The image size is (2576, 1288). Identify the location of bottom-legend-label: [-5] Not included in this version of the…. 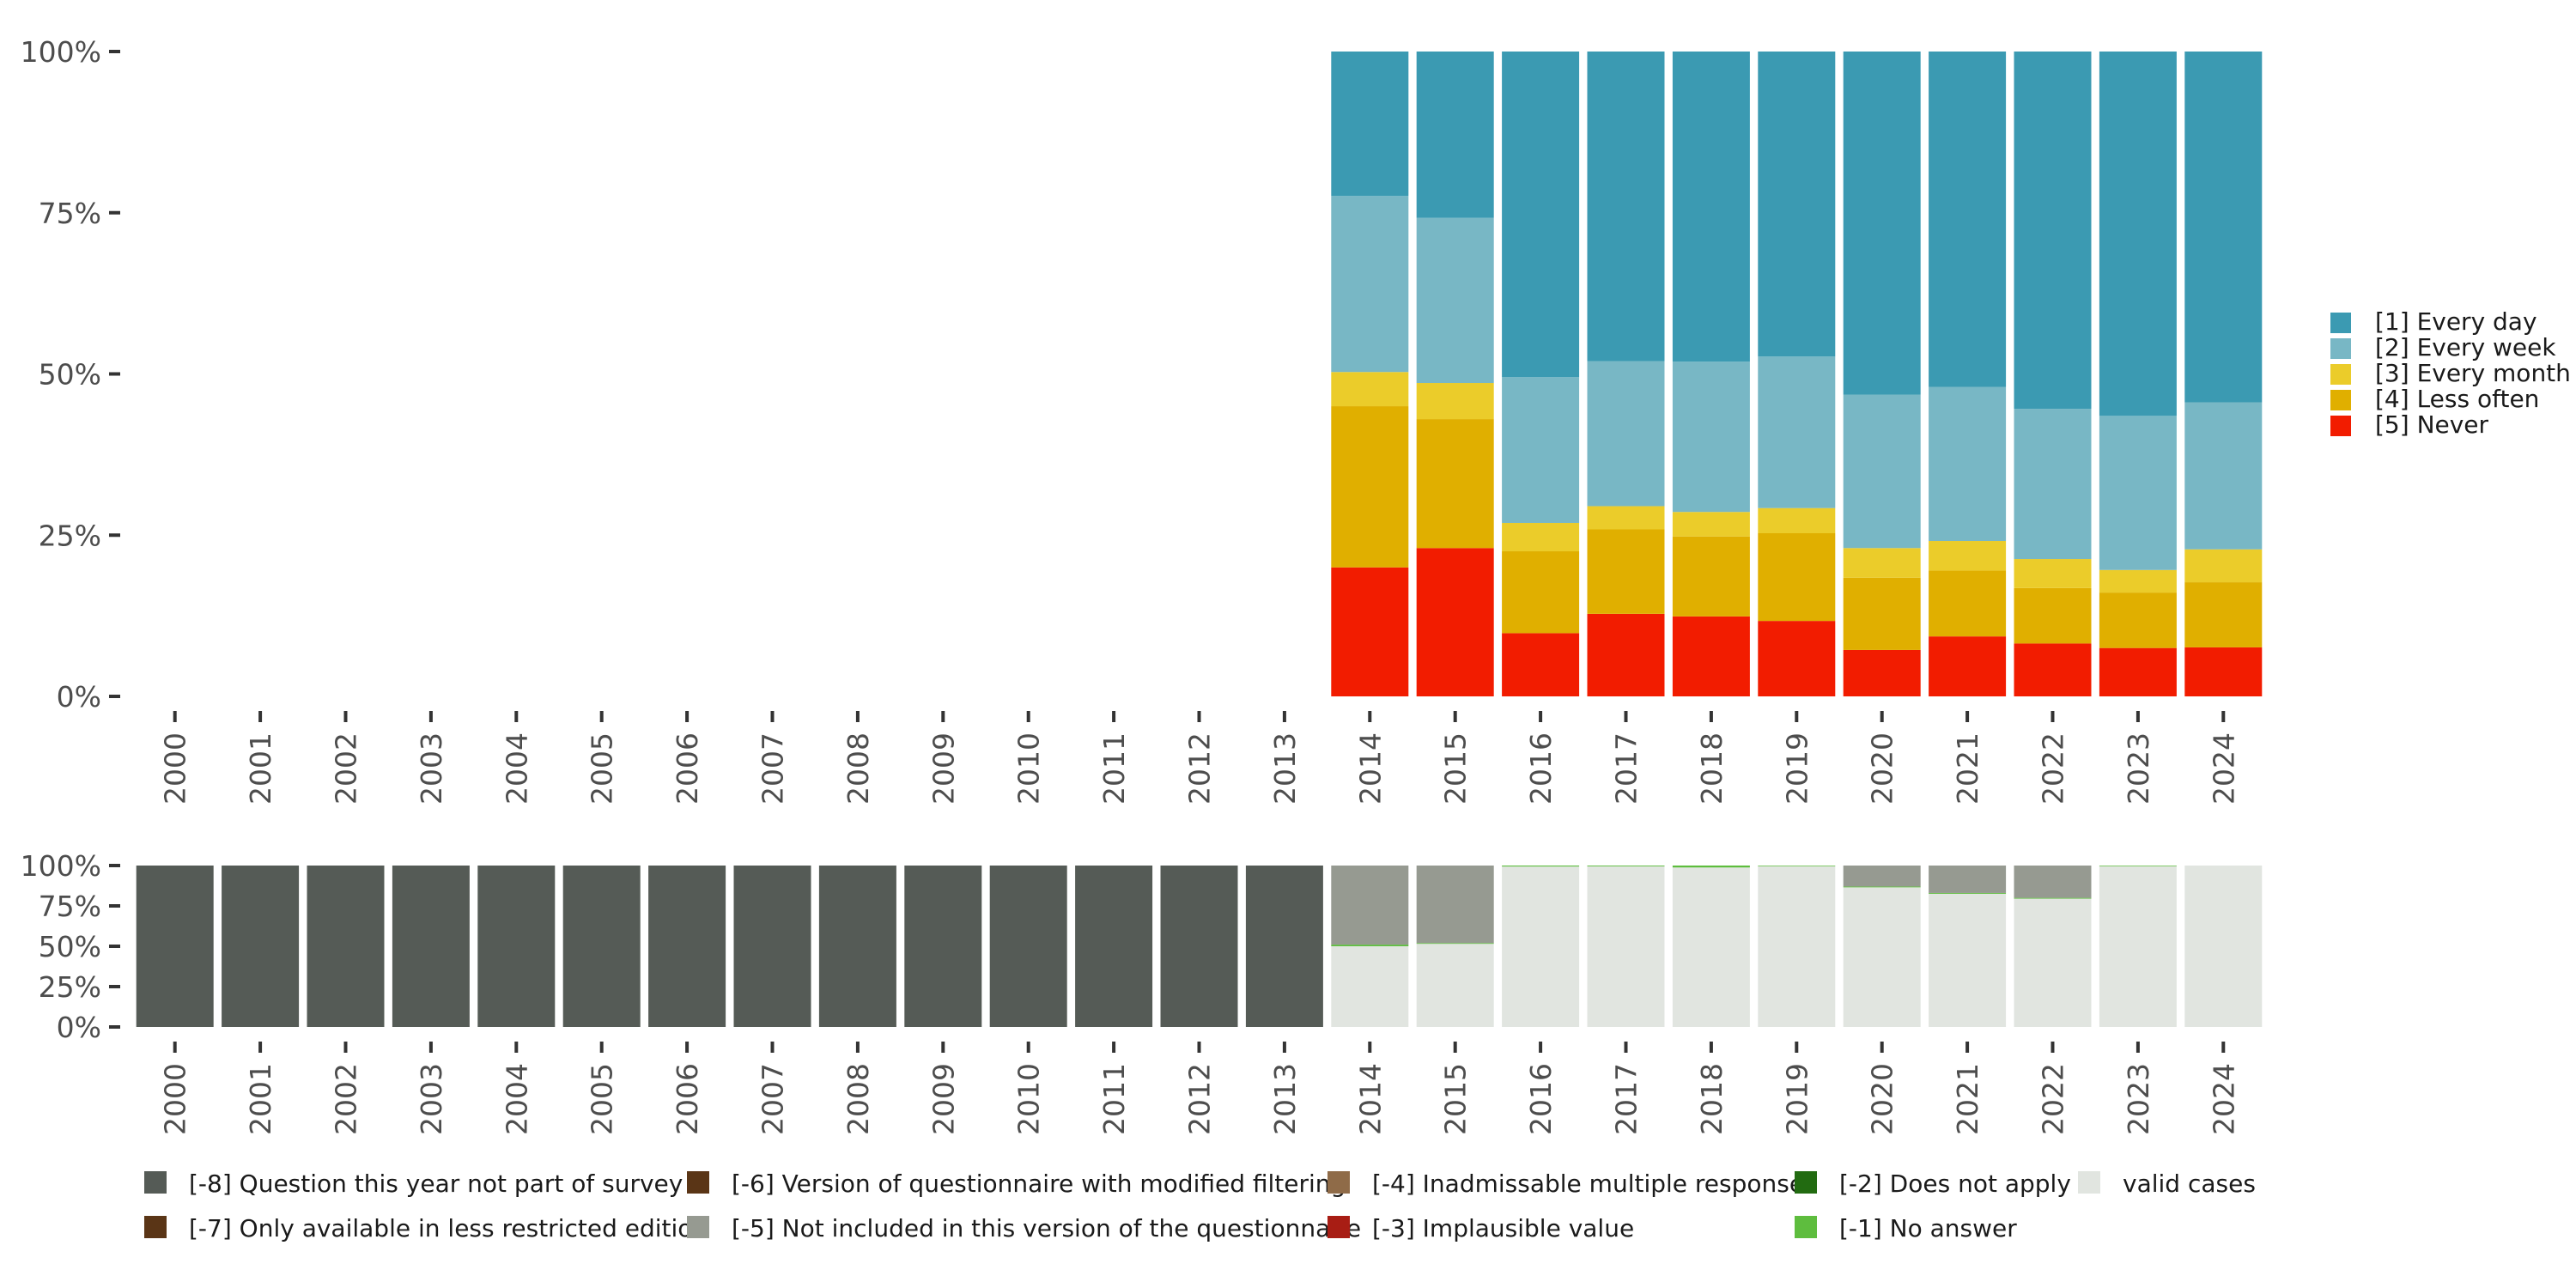
(1046, 1228).